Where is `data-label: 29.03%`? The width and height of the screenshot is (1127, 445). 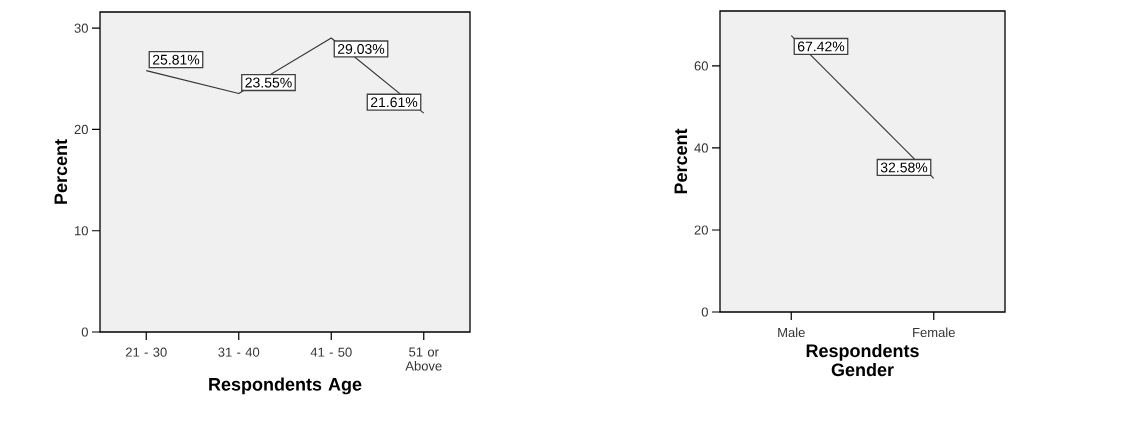
data-label: 29.03% is located at coordinates (361, 49).